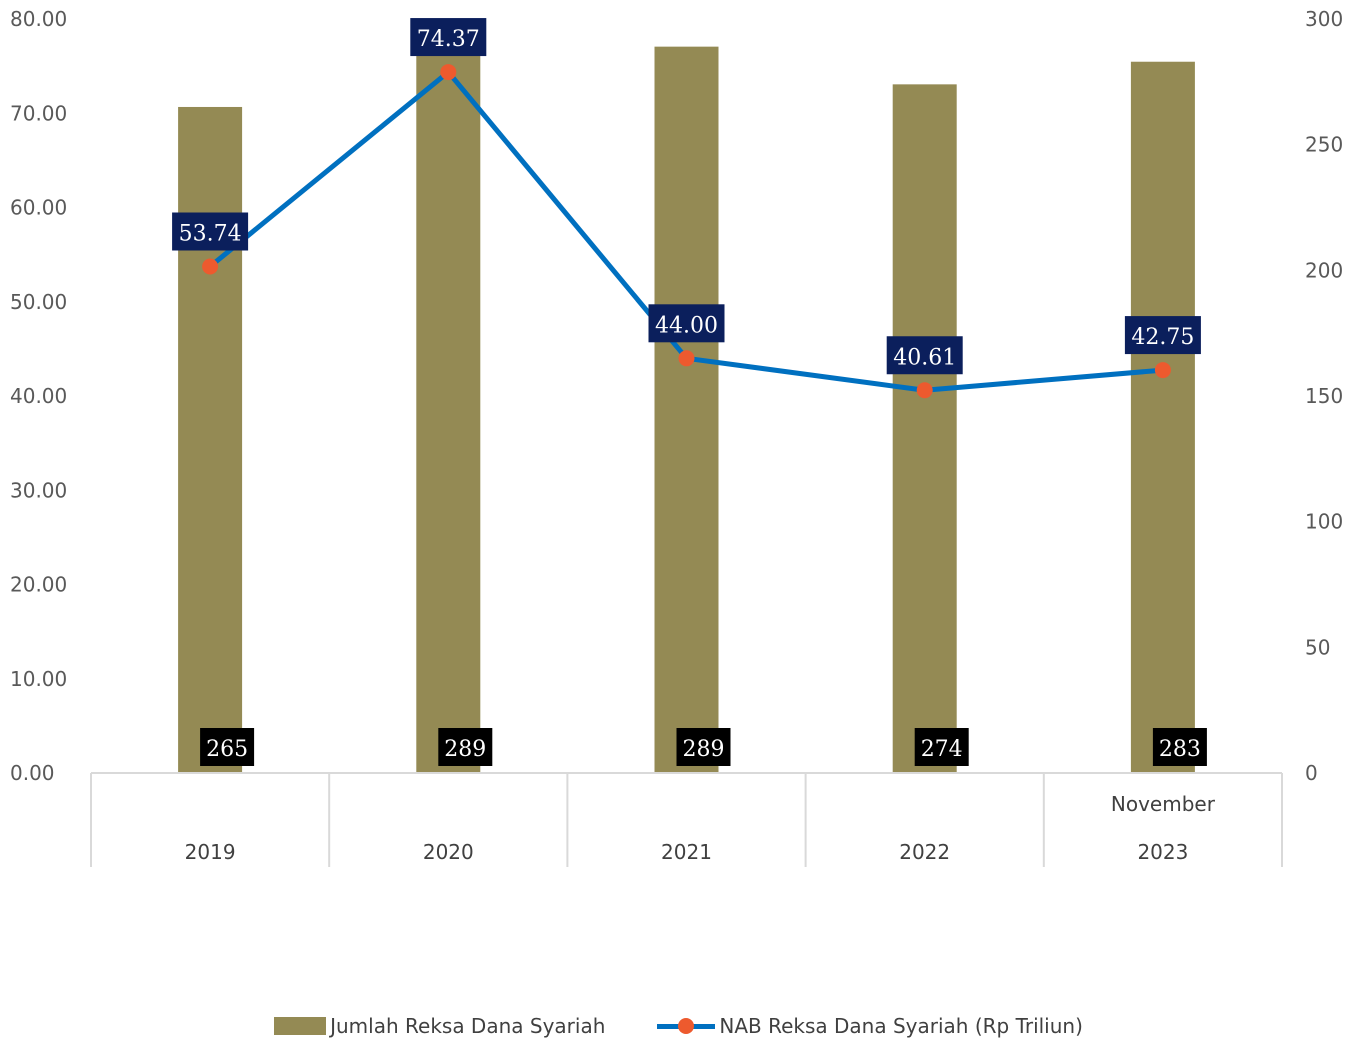 Image resolution: width=1357 pixels, height=1046 pixels. I want to click on left-tick-label: 30.00, so click(38, 490).